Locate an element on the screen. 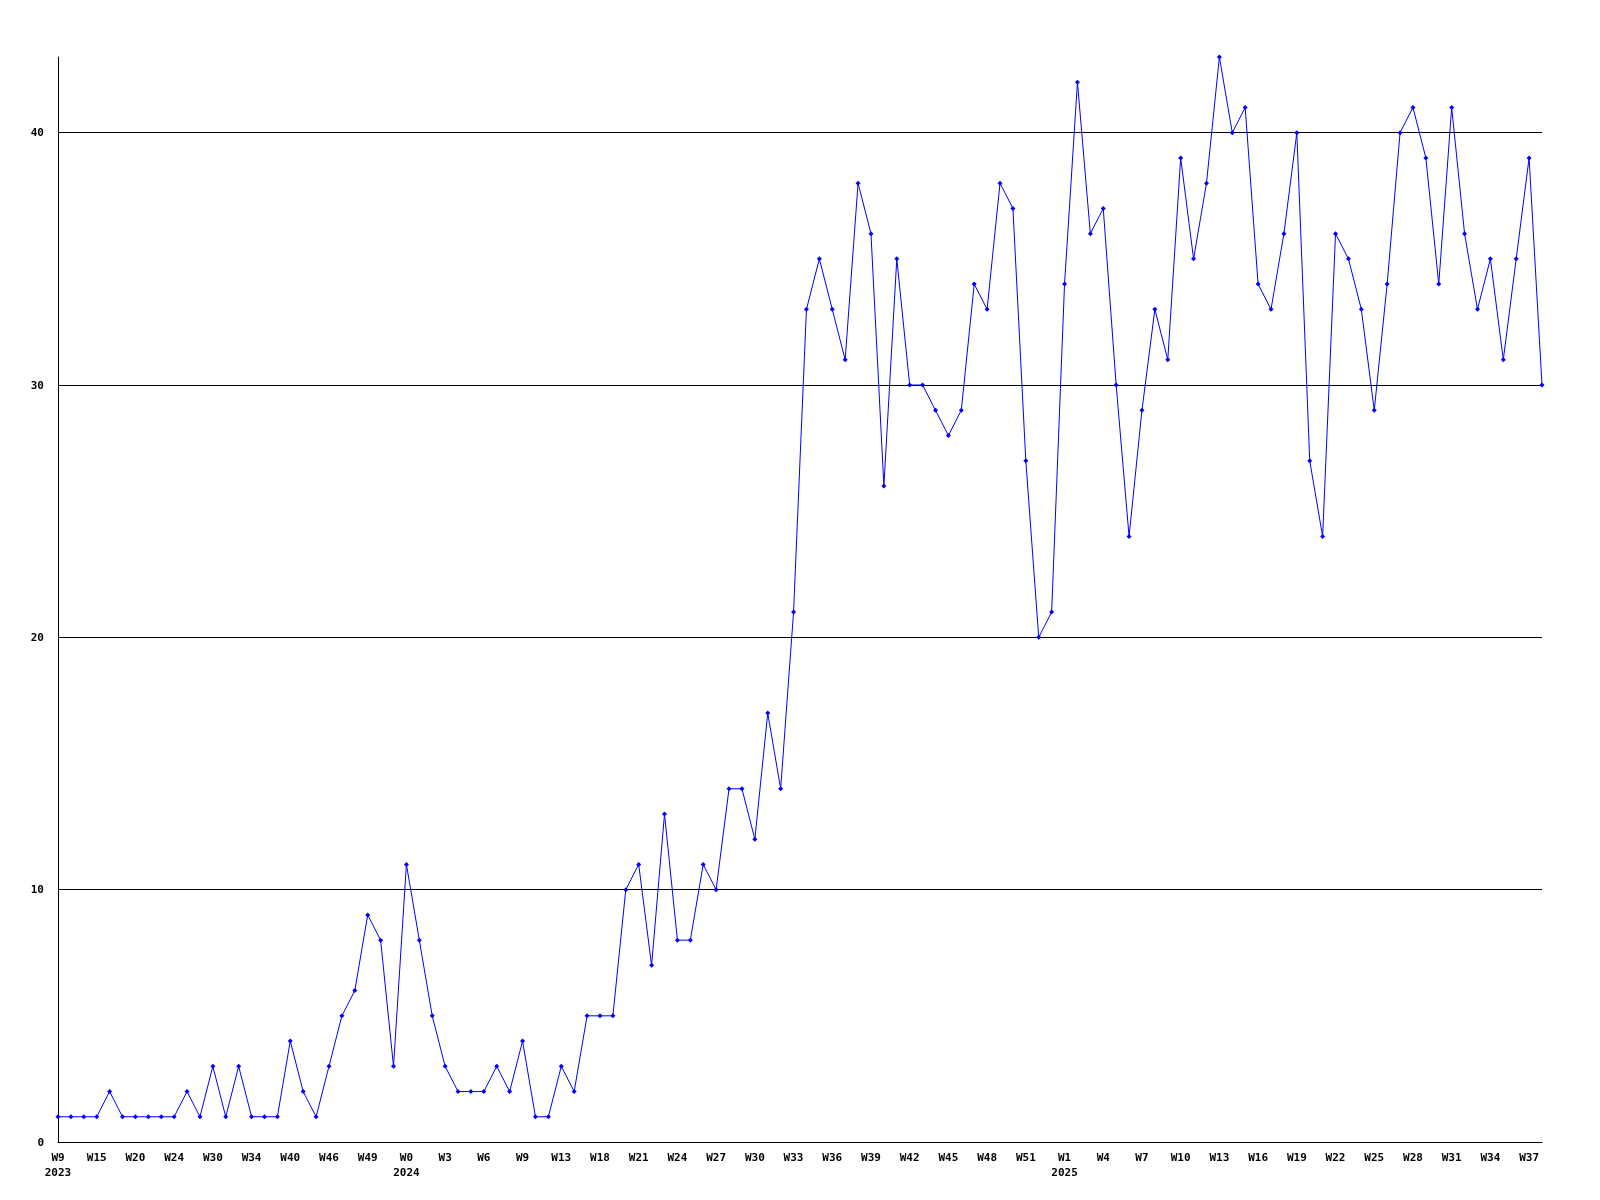 The height and width of the screenshot is (1200, 1600). x-tick-label: W18 is located at coordinates (600, 1157).